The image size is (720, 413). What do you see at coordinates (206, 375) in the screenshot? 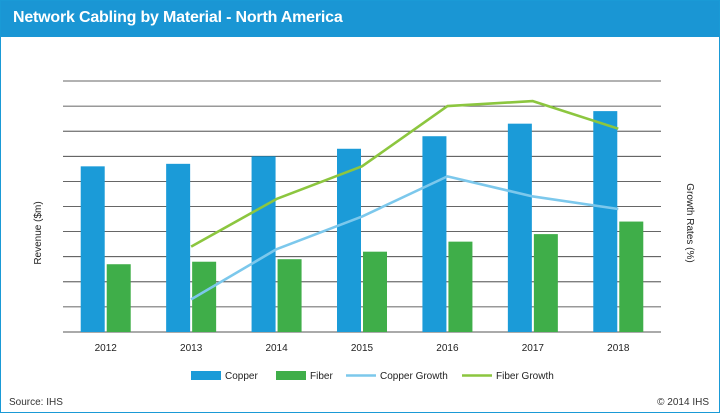
I see `legend-swatch-copper` at bounding box center [206, 375].